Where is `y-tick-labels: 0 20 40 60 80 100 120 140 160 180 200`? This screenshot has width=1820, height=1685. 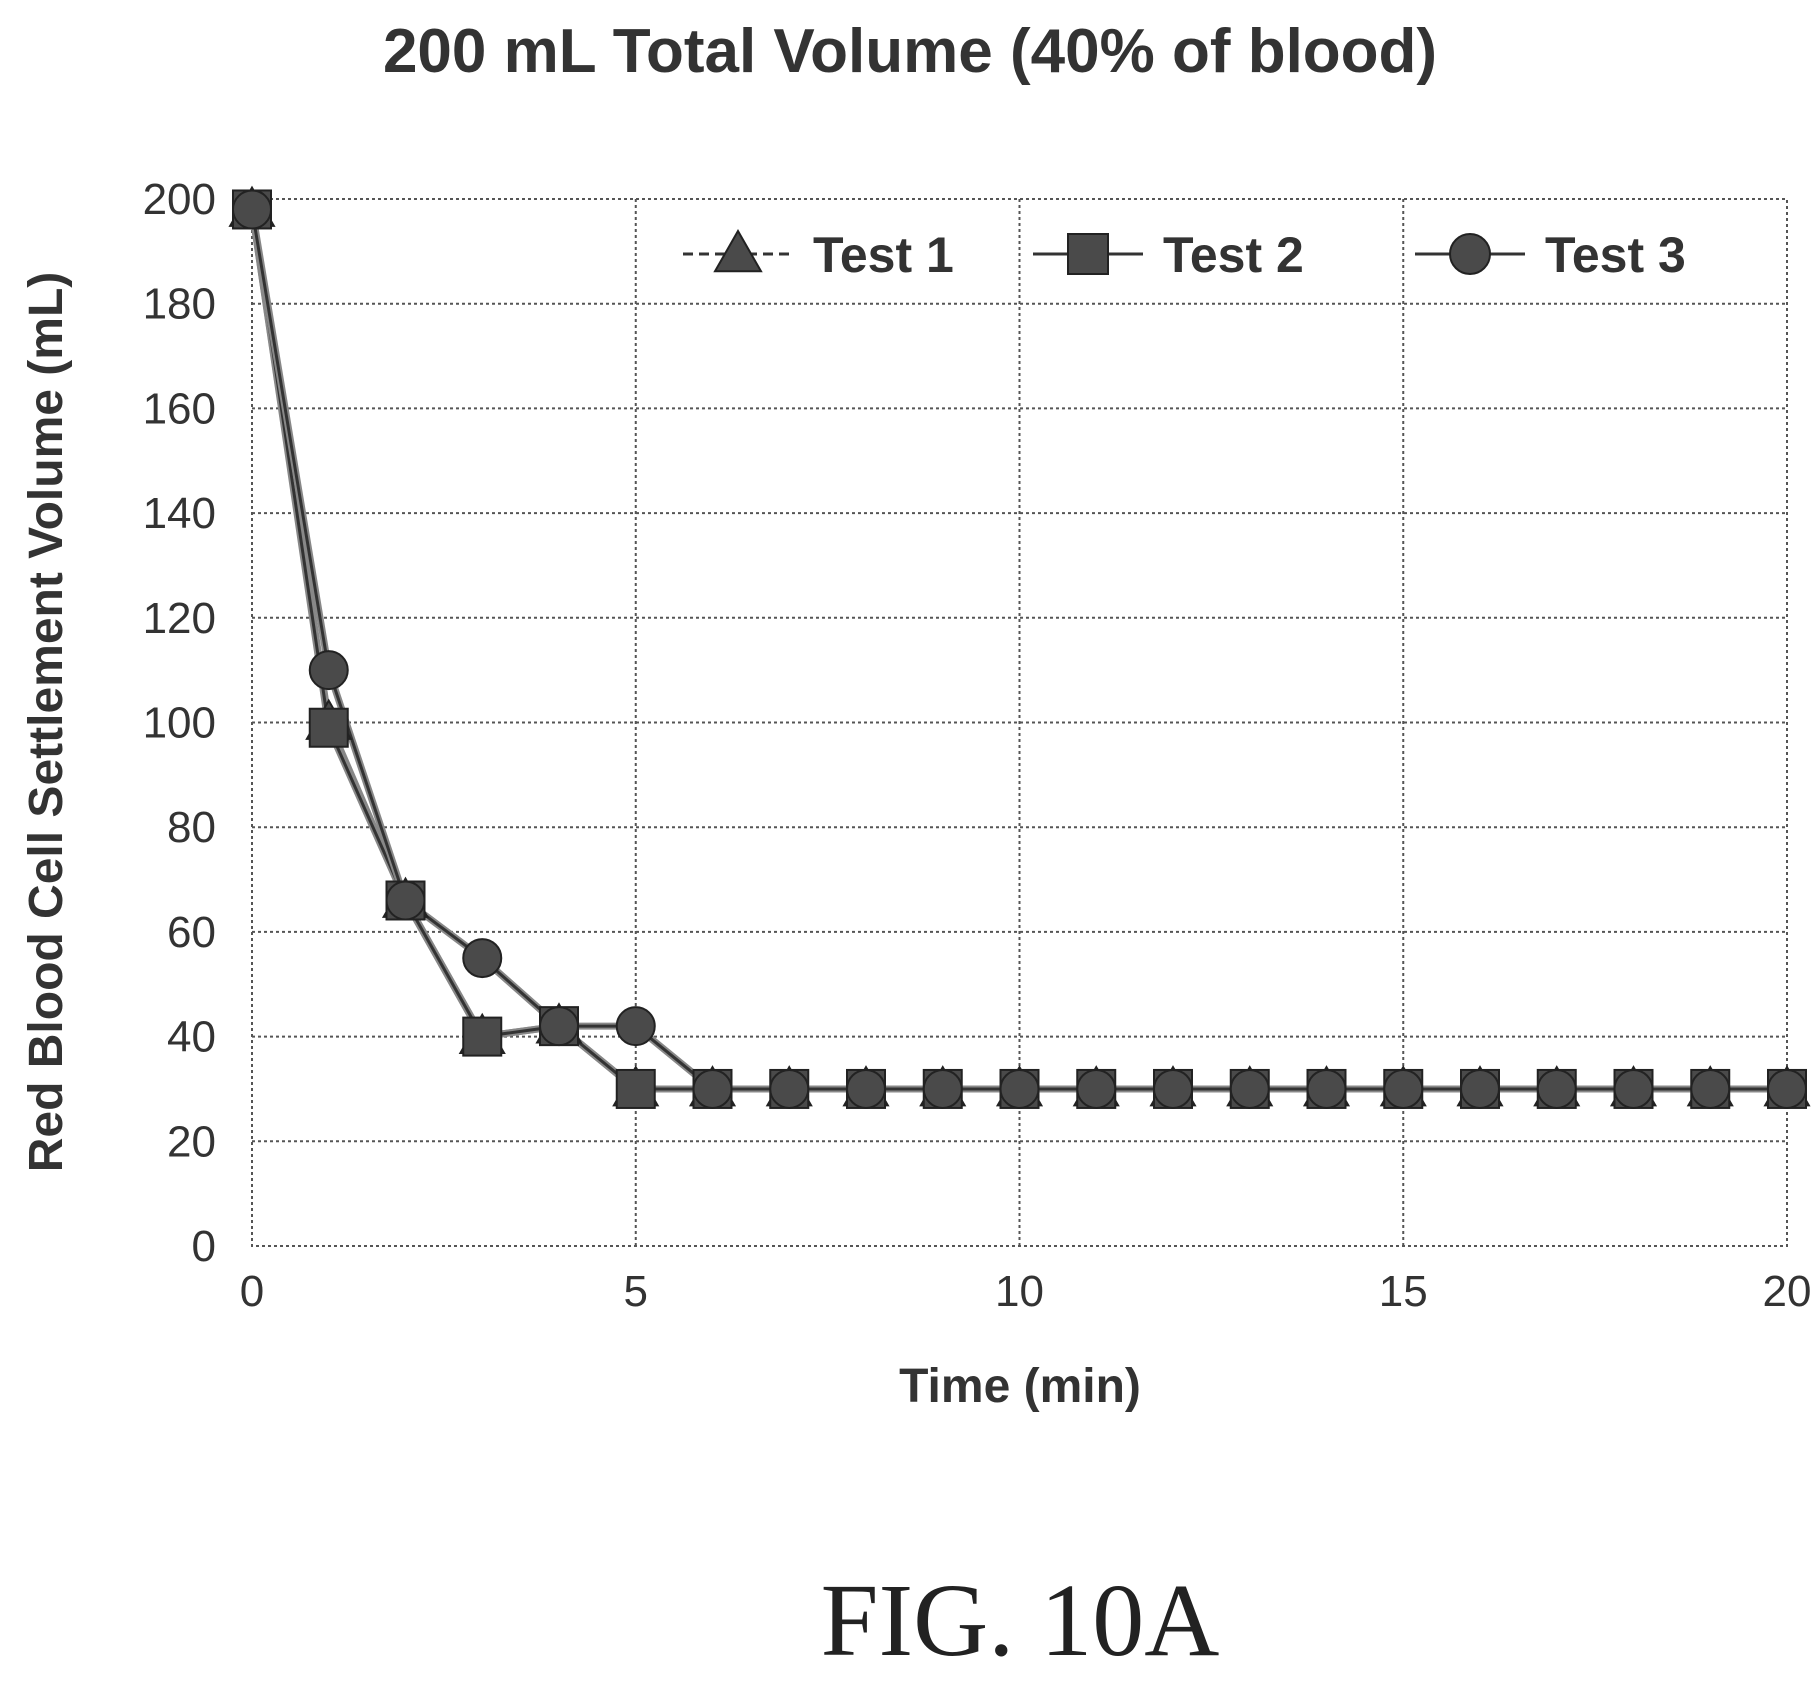
y-tick-labels: 0 20 40 60 80 100 120 140 160 180 200 is located at coordinates (179, 723).